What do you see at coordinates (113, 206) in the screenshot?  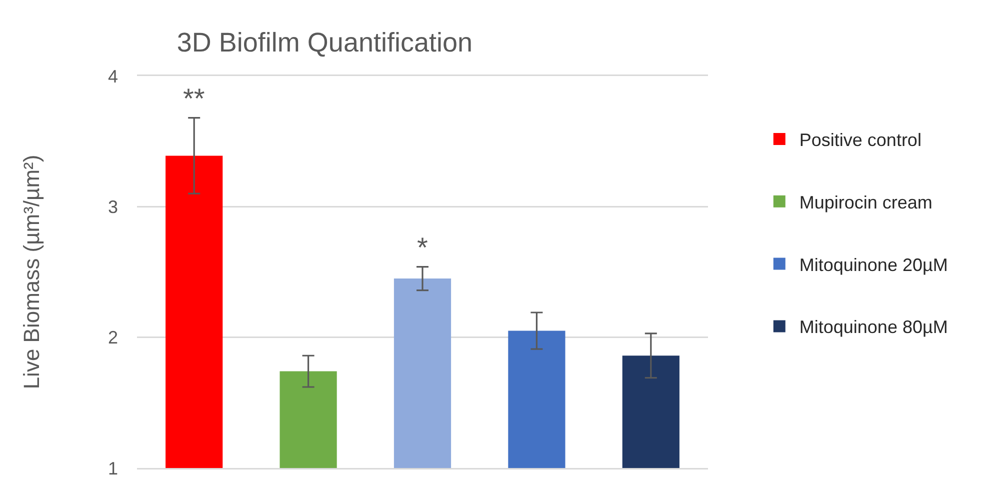 I see `y-tick-label: 3` at bounding box center [113, 206].